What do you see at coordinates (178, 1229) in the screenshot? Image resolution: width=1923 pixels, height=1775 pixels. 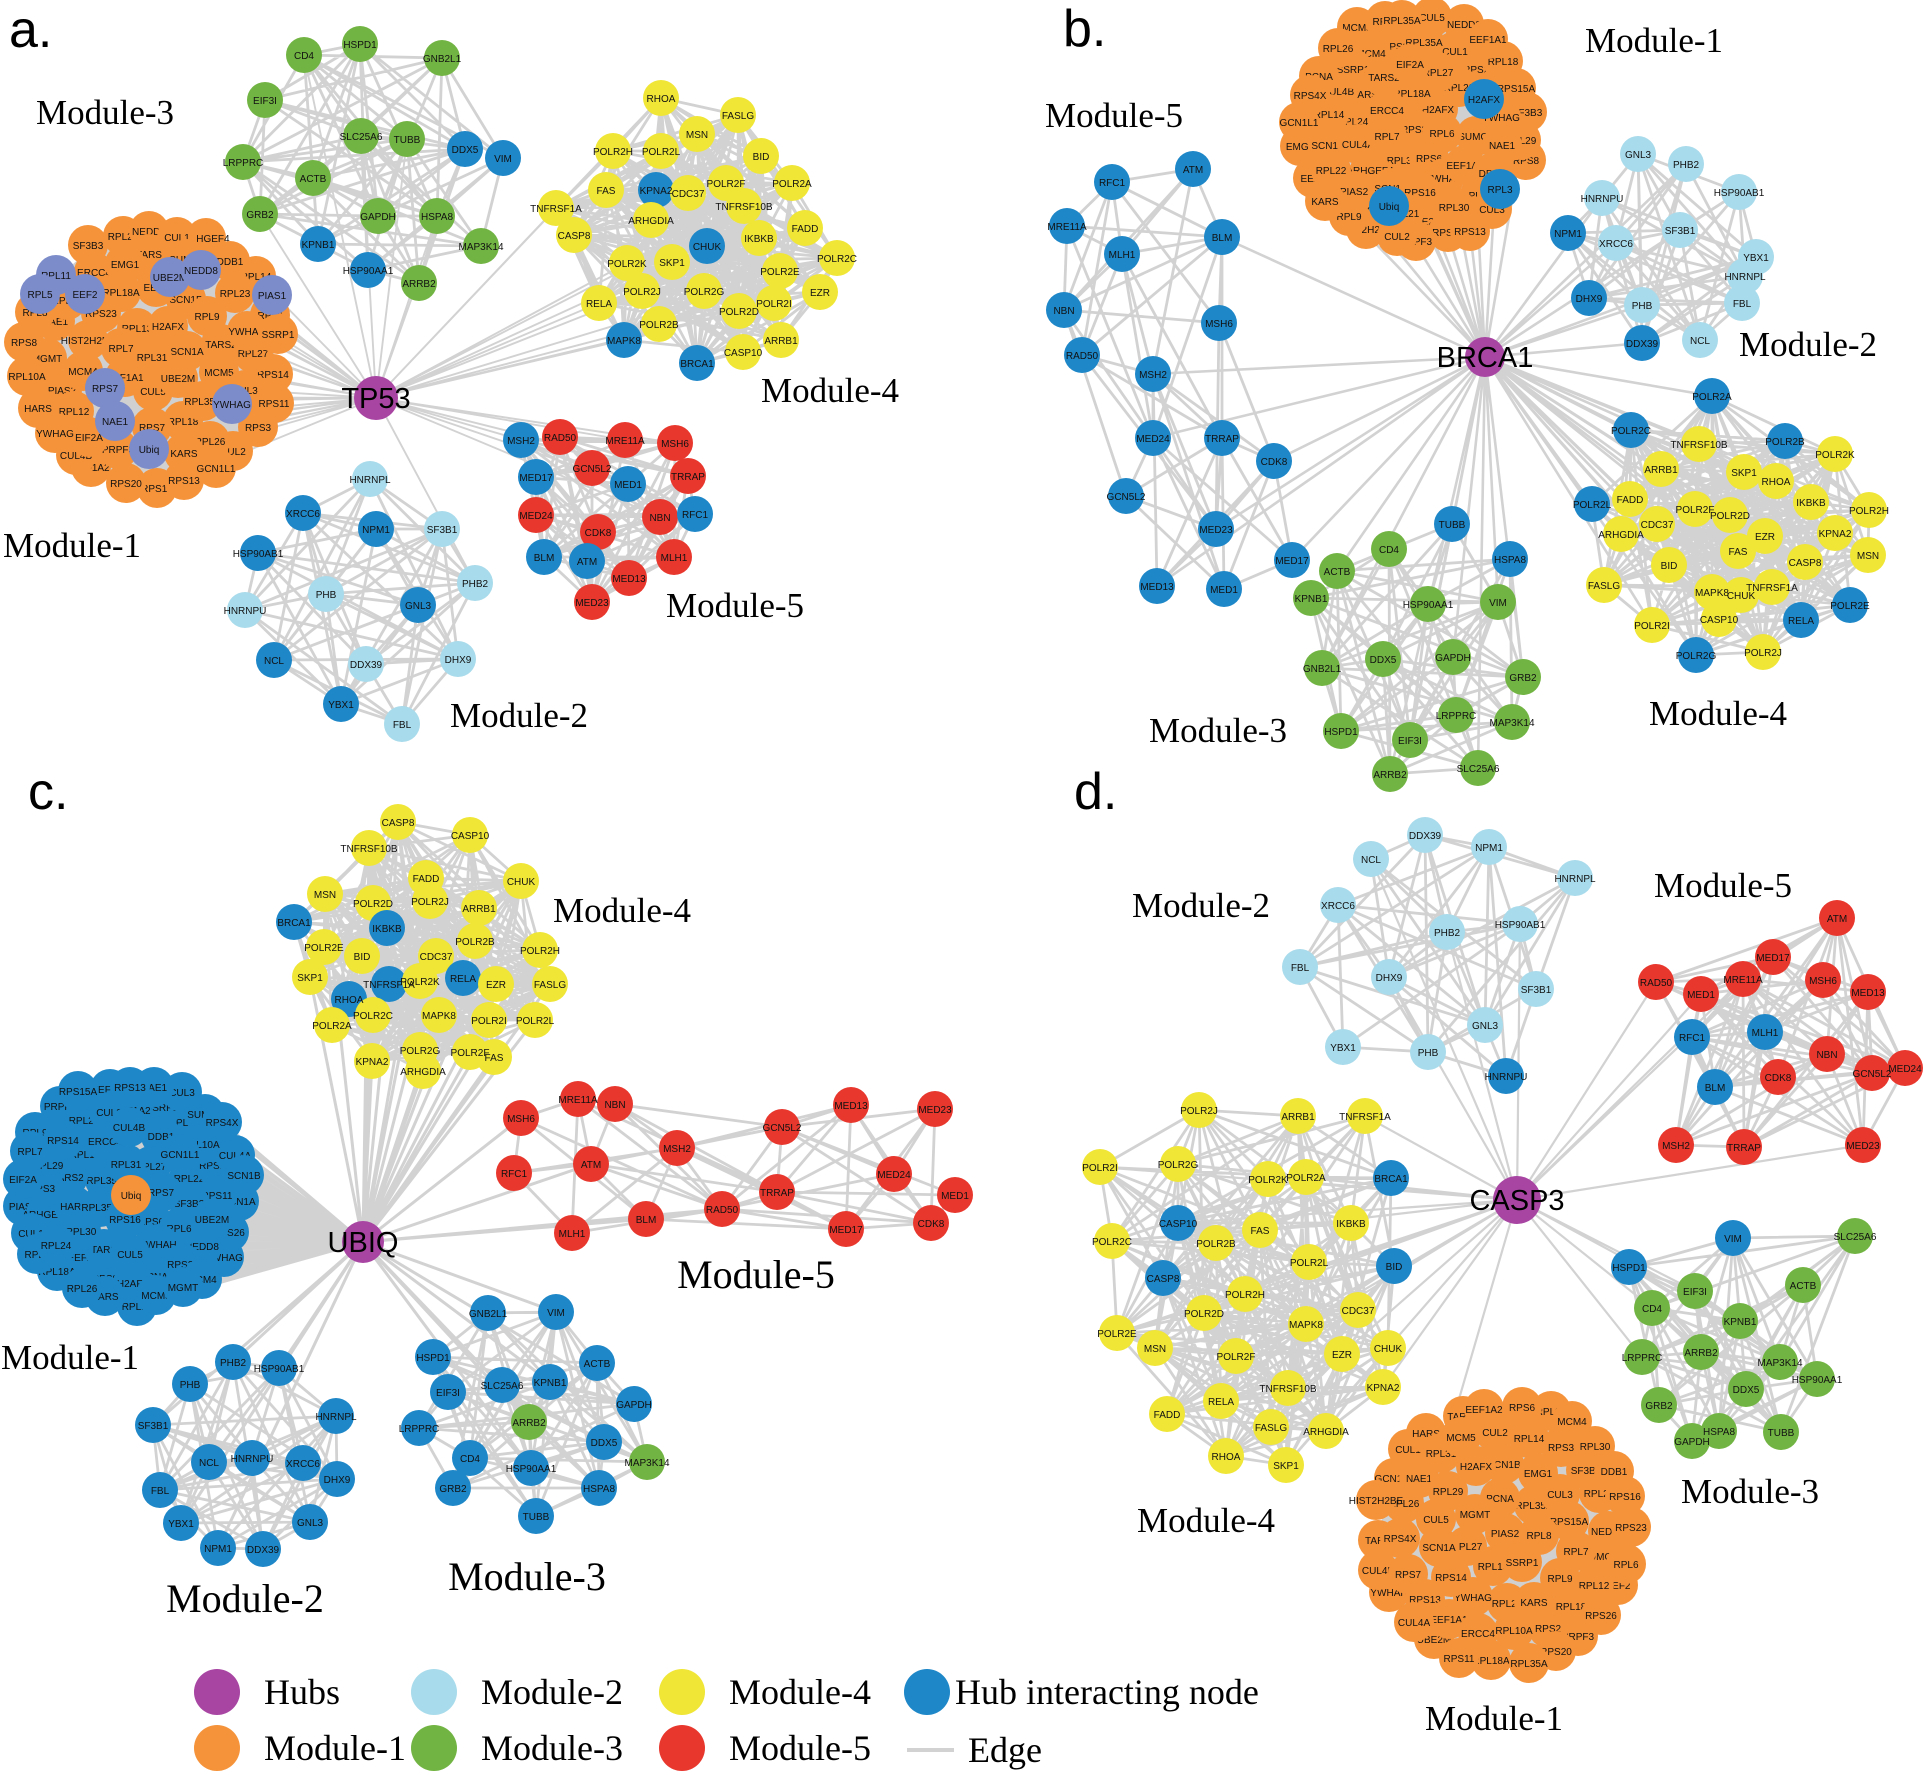 I see `svg-text: RPL6` at bounding box center [178, 1229].